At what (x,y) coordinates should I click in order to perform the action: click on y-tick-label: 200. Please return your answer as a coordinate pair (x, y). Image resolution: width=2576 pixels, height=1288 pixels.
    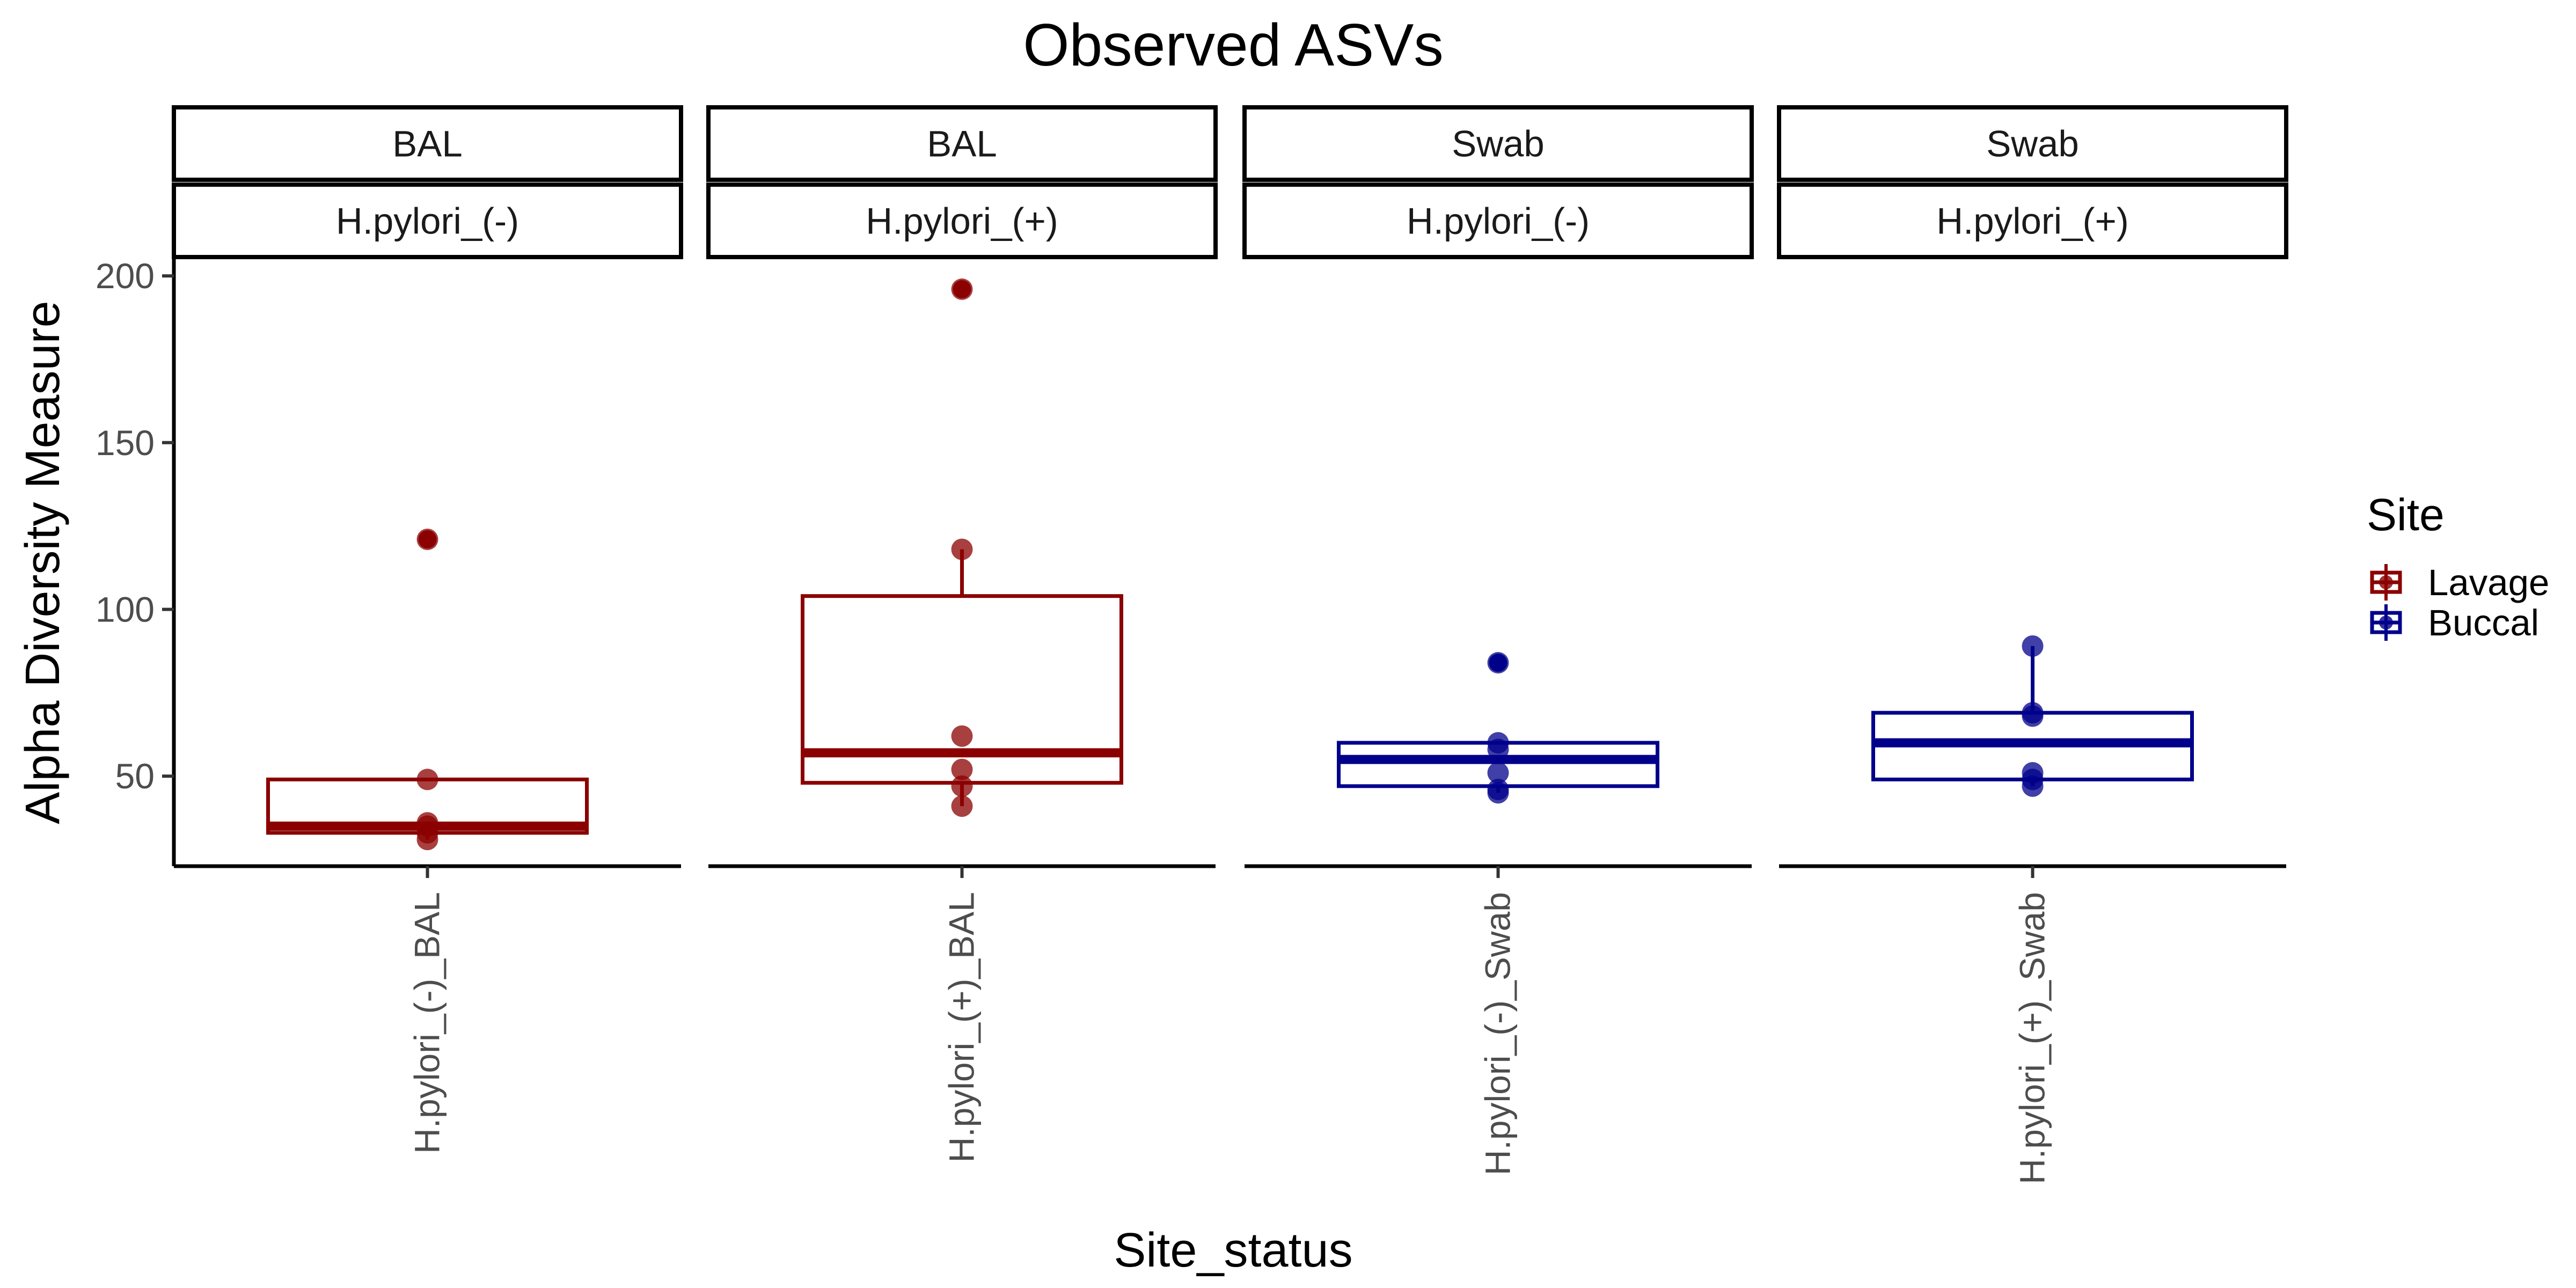
    Looking at the image, I should click on (125, 276).